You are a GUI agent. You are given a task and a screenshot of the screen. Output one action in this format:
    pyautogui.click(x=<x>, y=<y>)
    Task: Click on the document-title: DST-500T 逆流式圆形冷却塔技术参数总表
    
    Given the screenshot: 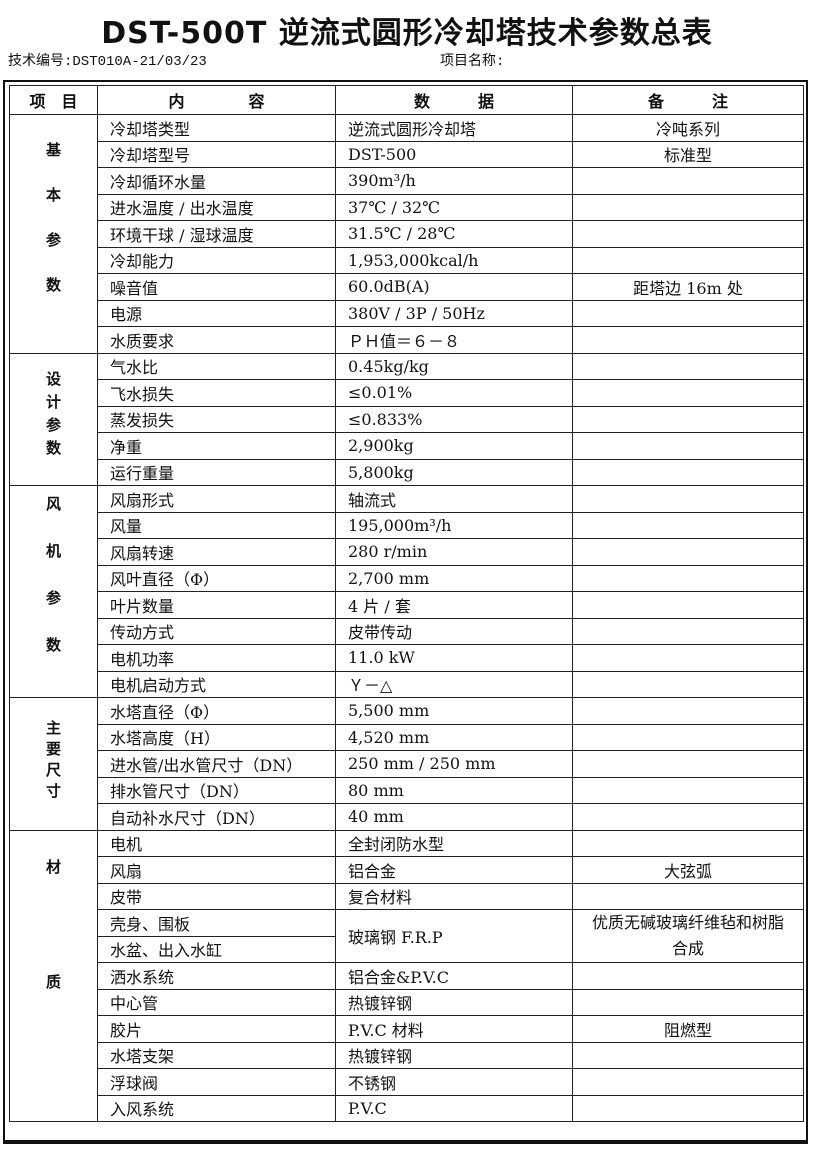 What is the action you would take?
    pyautogui.click(x=407, y=33)
    